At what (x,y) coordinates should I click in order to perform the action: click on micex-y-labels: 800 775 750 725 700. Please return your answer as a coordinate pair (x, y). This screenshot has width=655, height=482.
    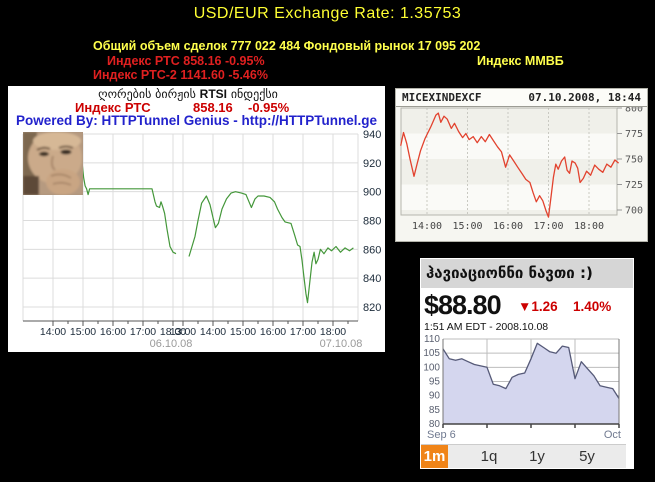
    Looking at the image, I should click on (630, 162).